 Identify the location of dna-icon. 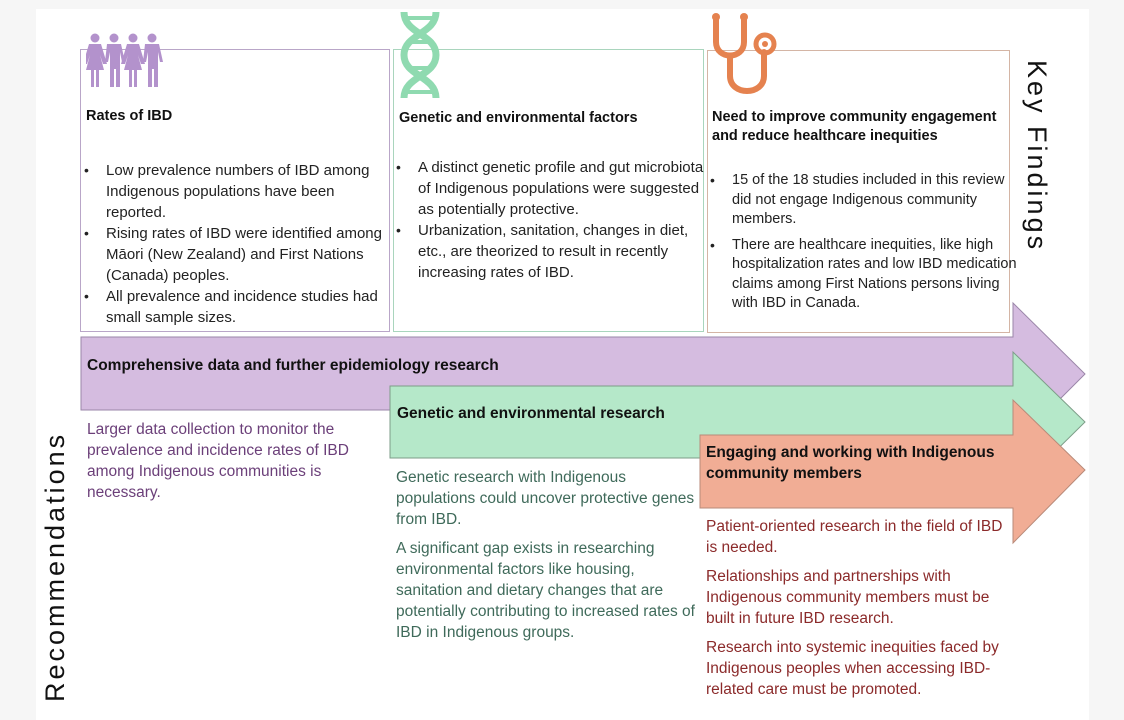
(420, 55).